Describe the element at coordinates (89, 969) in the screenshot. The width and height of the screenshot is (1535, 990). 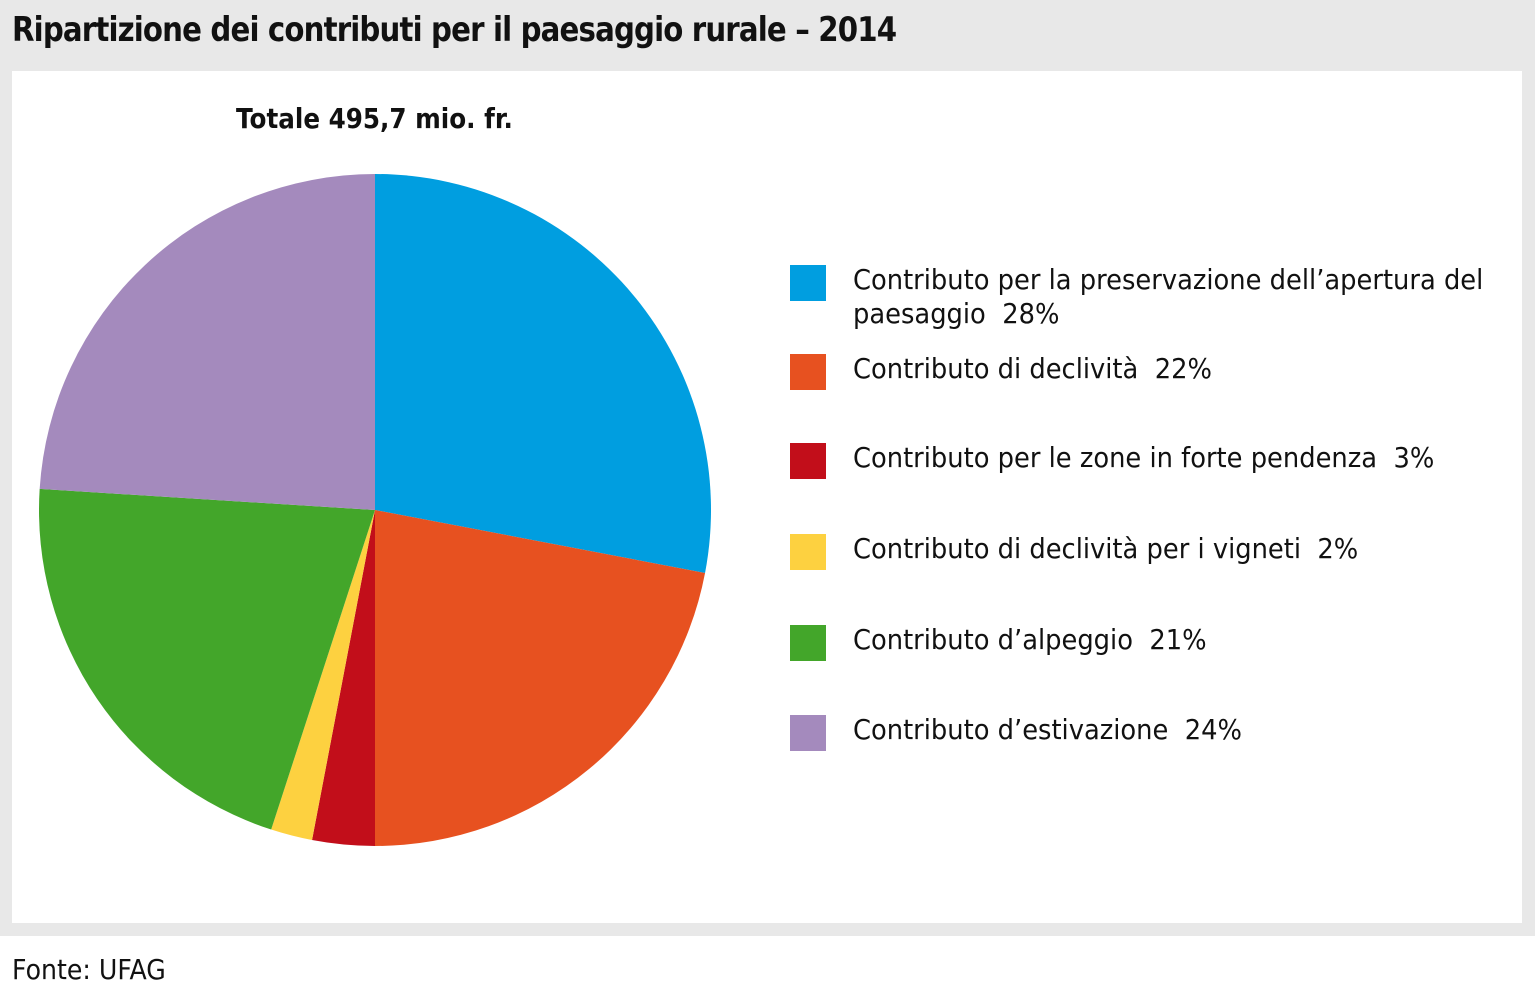
I see `source-note: Fonte: UFAG` at that location.